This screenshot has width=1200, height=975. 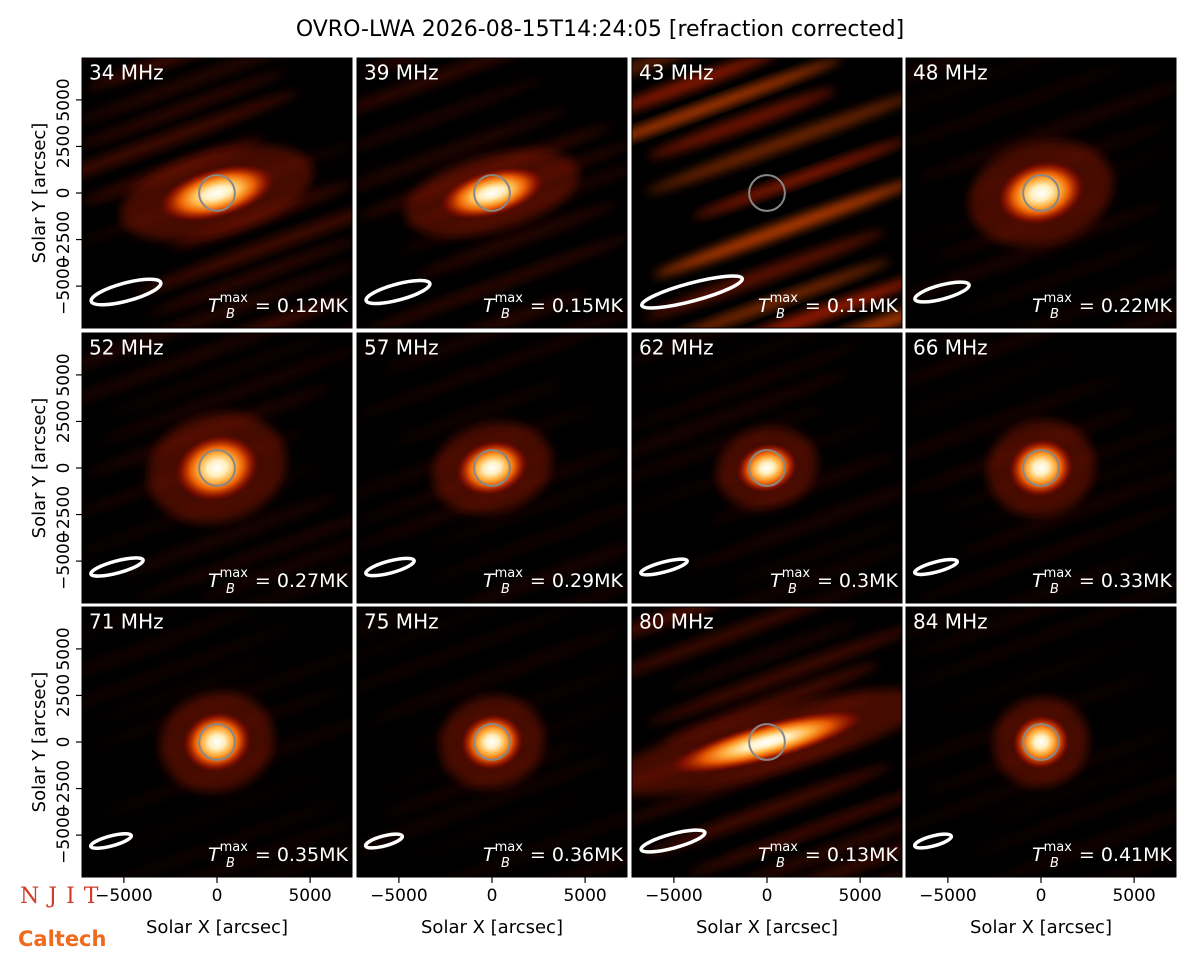 What do you see at coordinates (852, 855) in the screenshot?
I see `tb-value: = 0.13MK` at bounding box center [852, 855].